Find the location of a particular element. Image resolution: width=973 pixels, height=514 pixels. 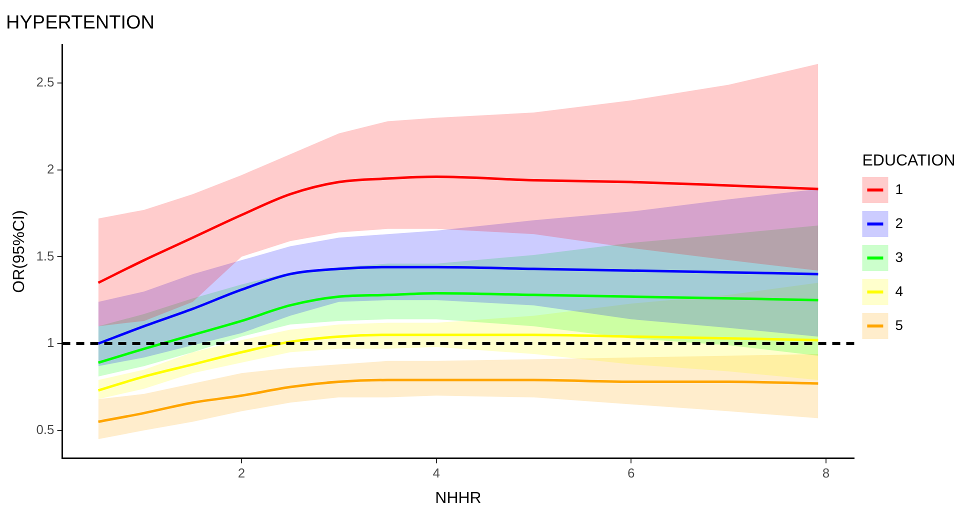

y-tick-label: 1.5 is located at coordinates (45, 256).